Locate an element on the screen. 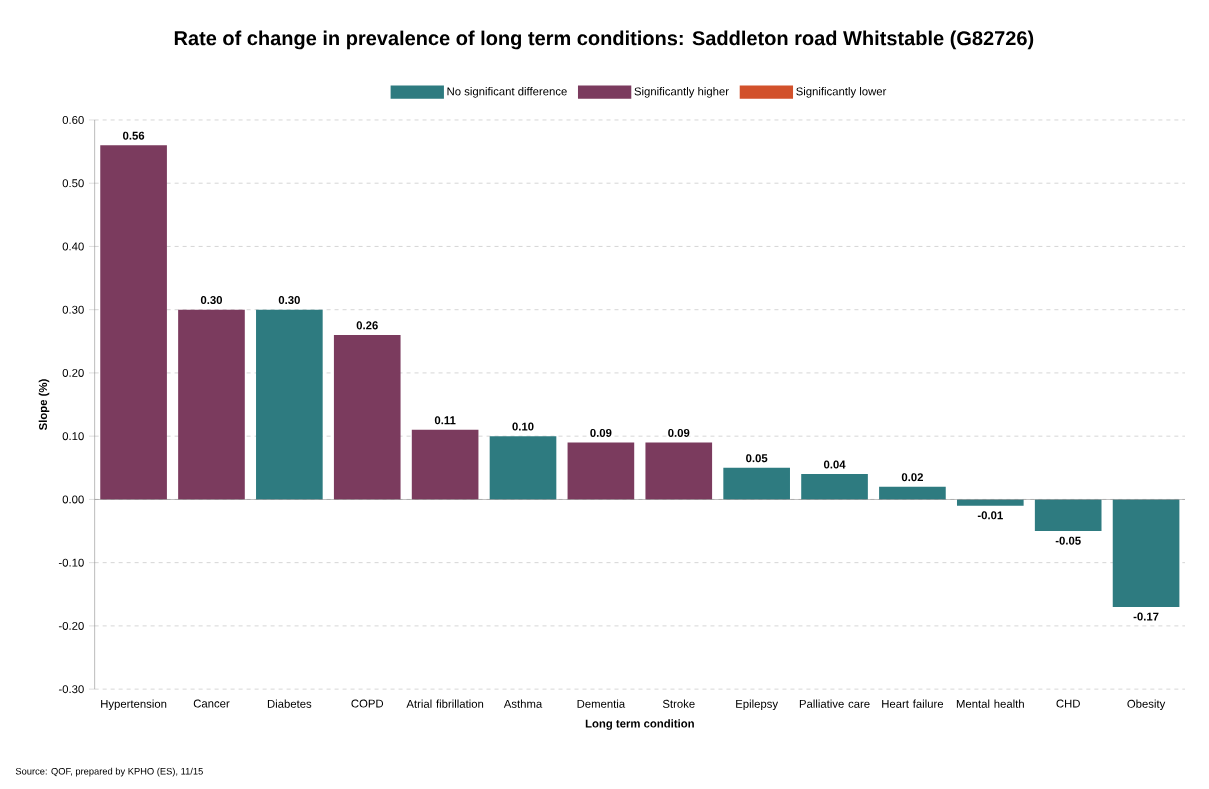  x-tick-label: Diabetes is located at coordinates (289, 703).